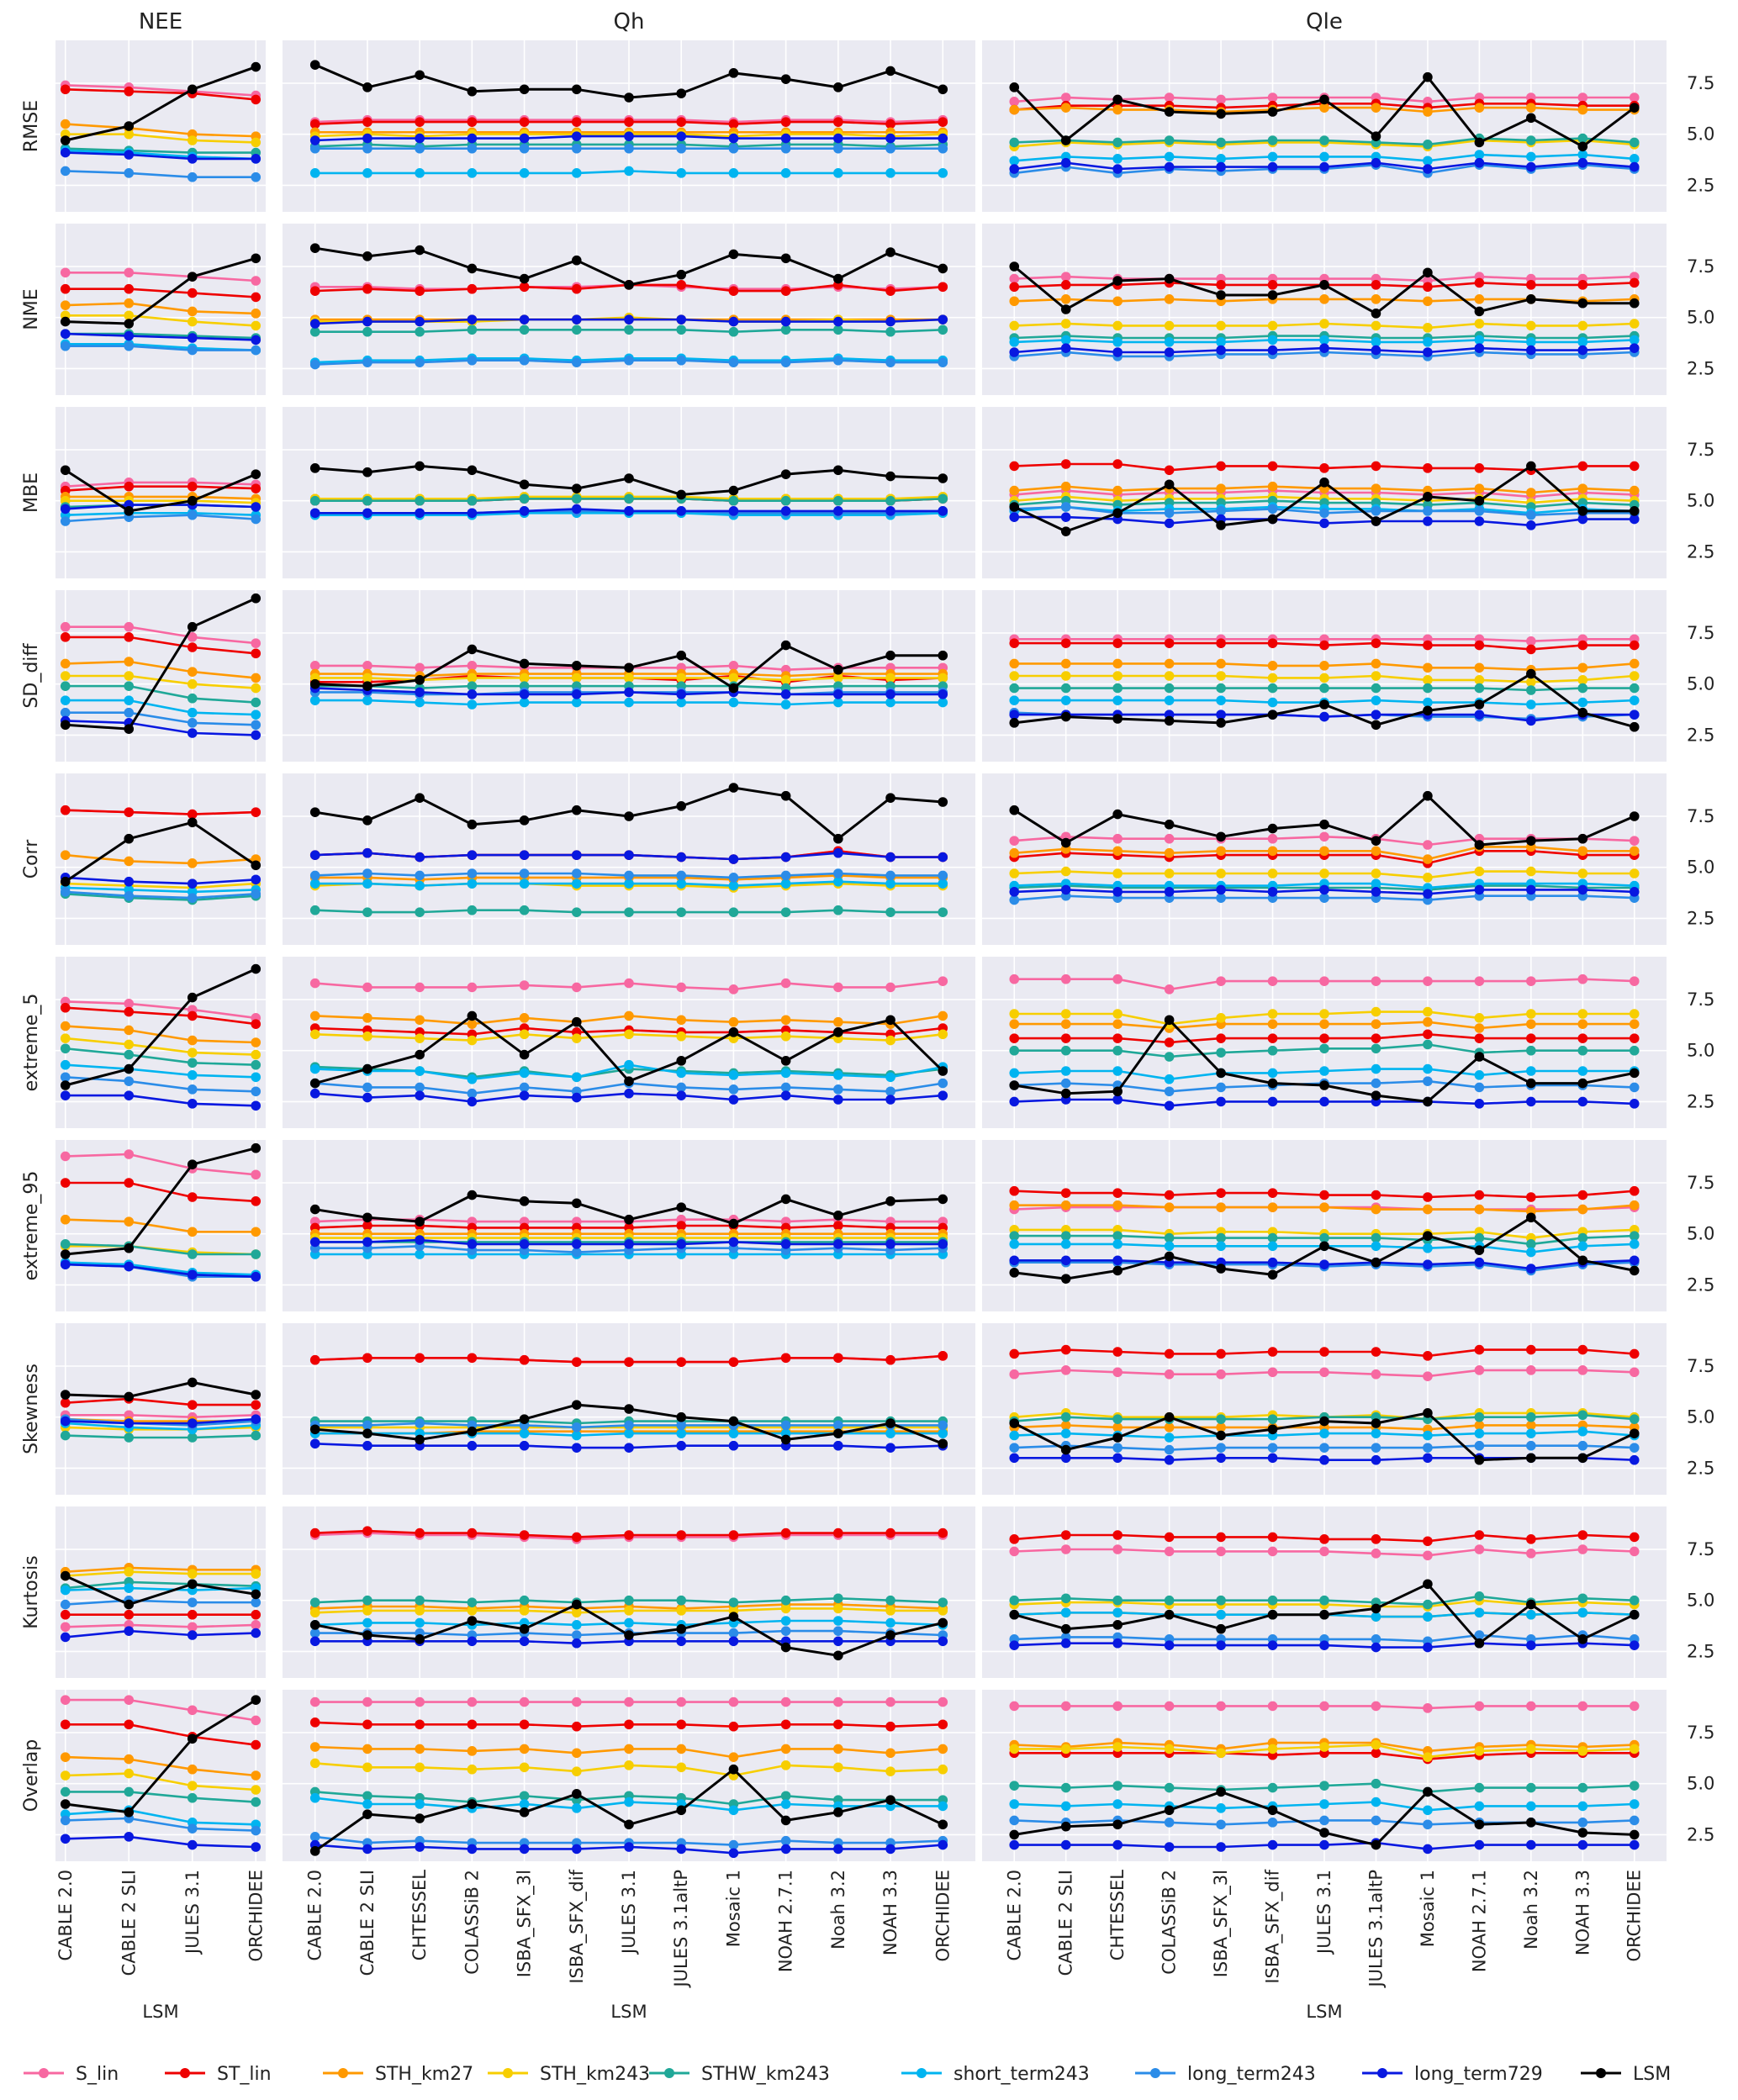  Describe the element at coordinates (160, 1034) in the screenshot. I see `series-line-sth-km27` at that location.